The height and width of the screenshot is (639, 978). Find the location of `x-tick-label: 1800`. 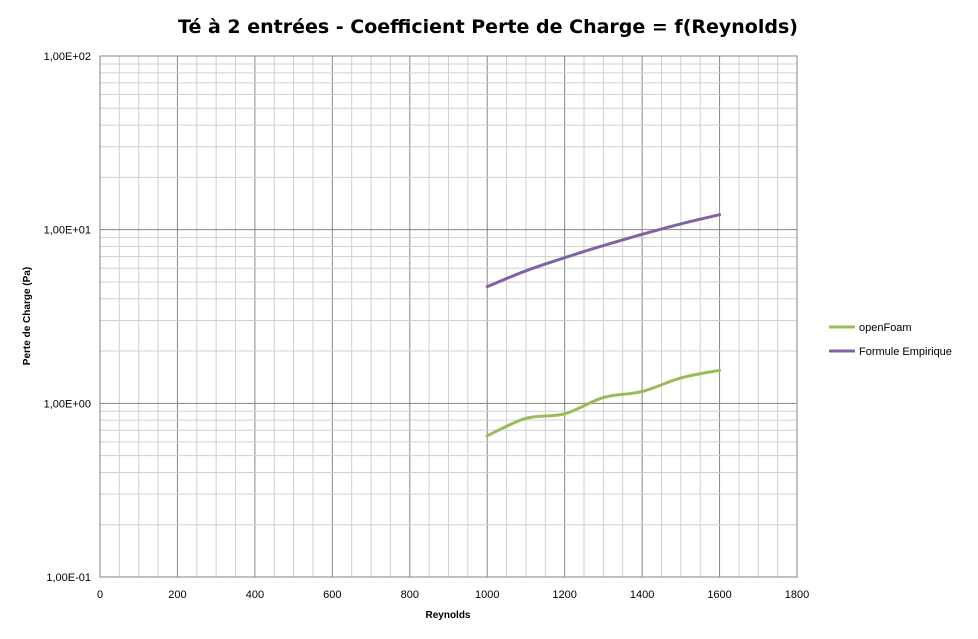

x-tick-label: 1800 is located at coordinates (797, 595).